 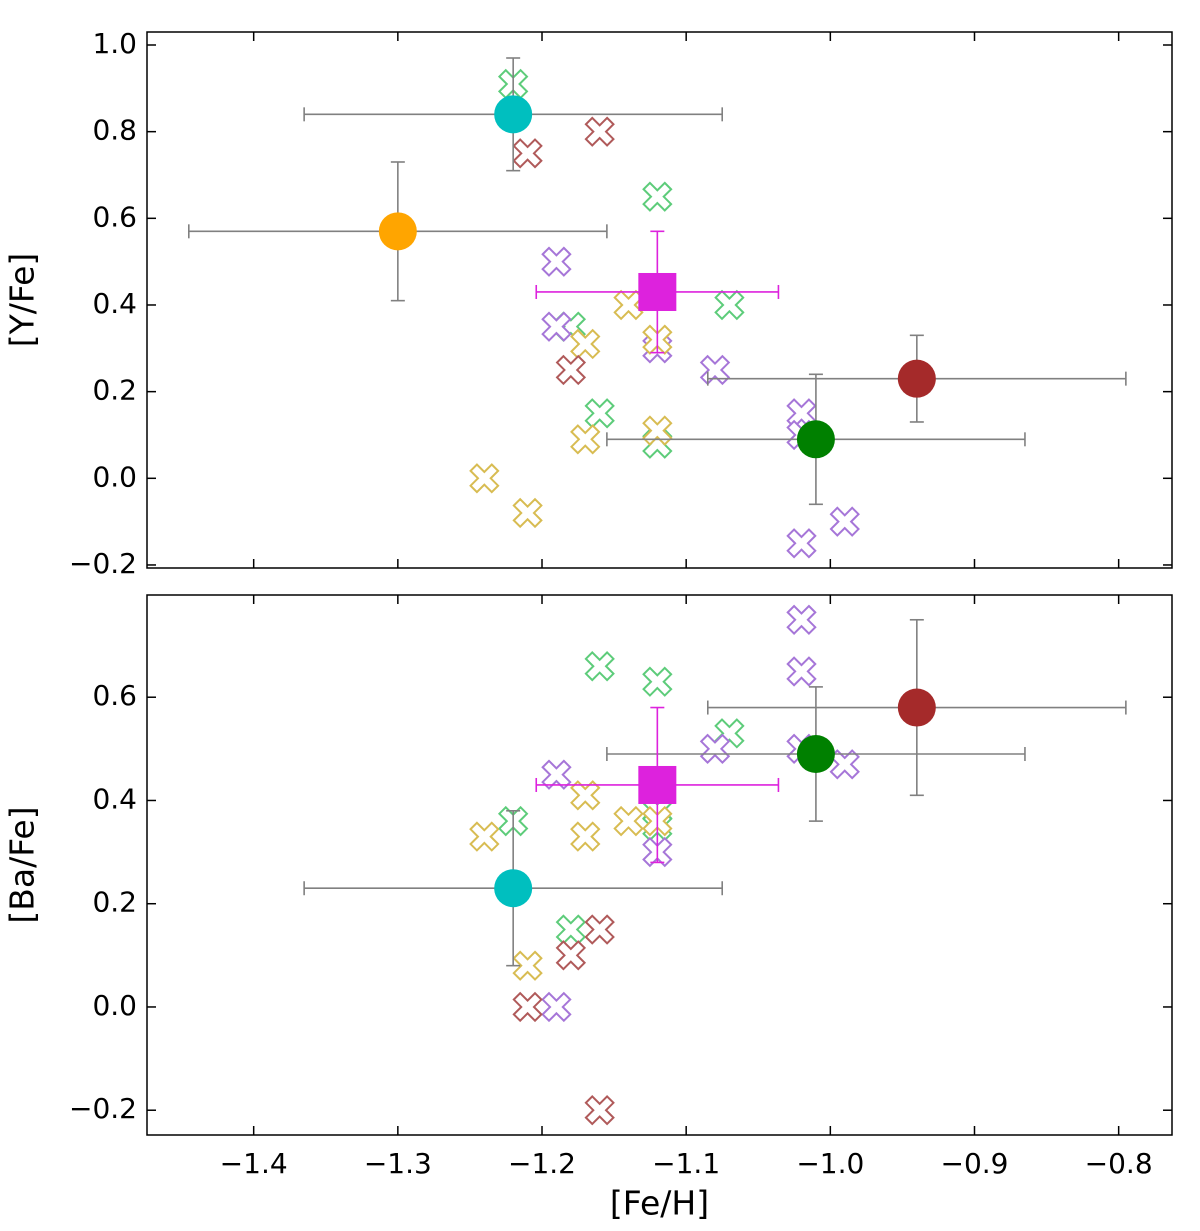 I want to click on x-tick-label: −1.1, so click(x=686, y=1163).